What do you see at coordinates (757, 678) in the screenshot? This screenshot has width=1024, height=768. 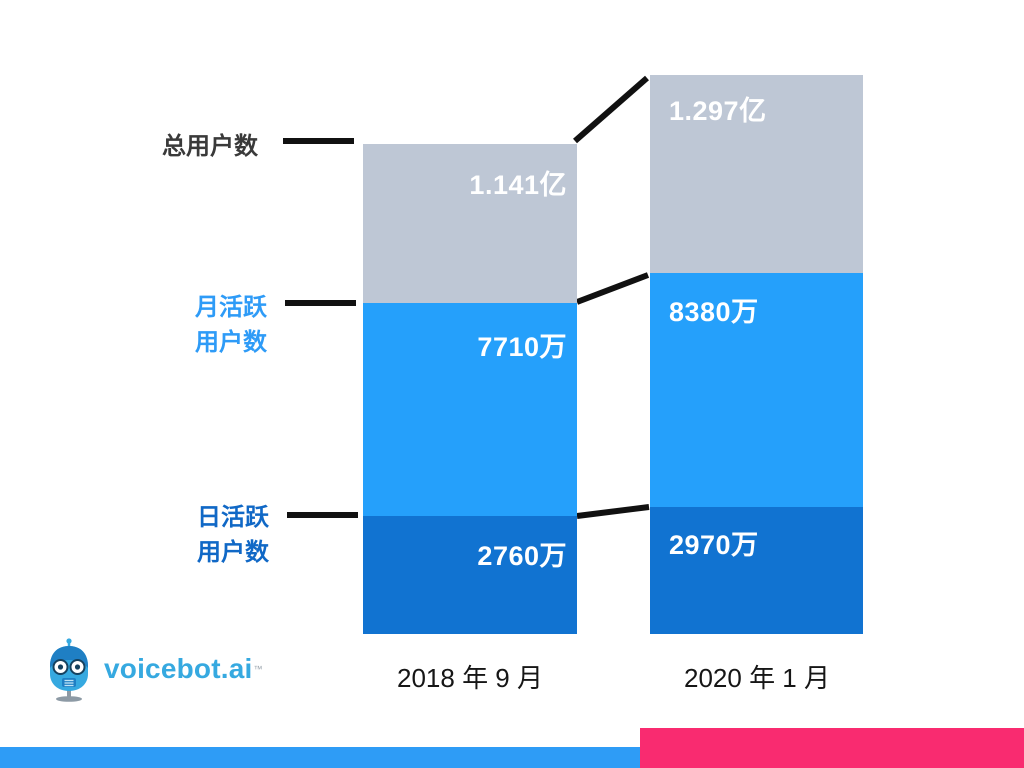 I see `axis-label-2020-01: 2020 年 1 月` at bounding box center [757, 678].